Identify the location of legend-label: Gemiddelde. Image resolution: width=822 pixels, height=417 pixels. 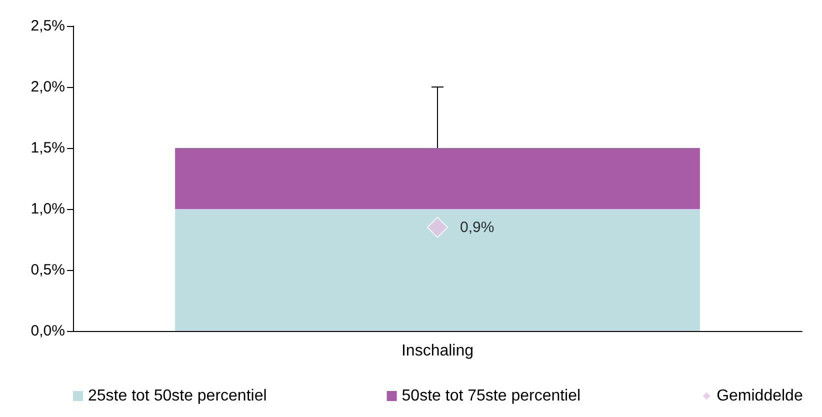
(759, 396).